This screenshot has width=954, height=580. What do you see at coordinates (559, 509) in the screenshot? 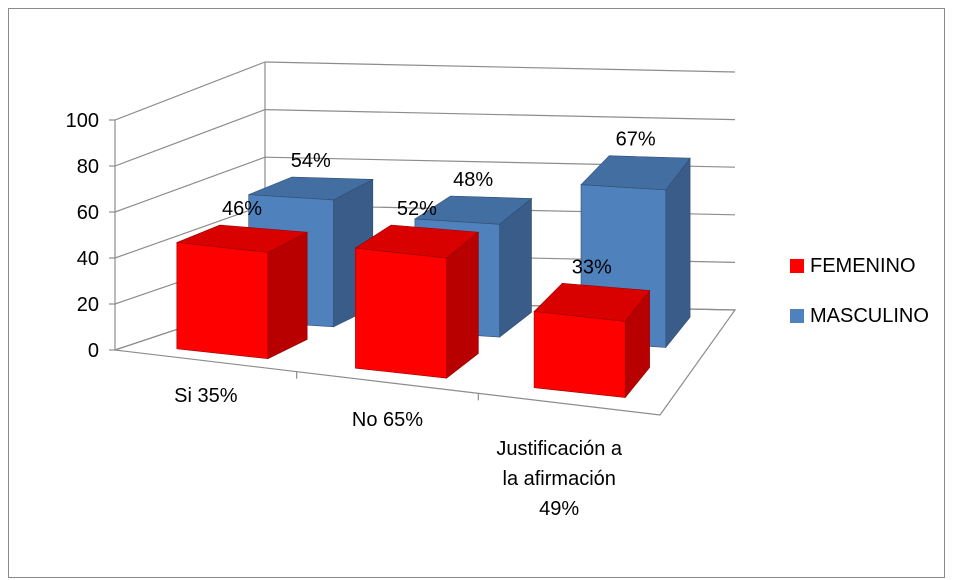
I see `x-category-label: 49%` at bounding box center [559, 509].